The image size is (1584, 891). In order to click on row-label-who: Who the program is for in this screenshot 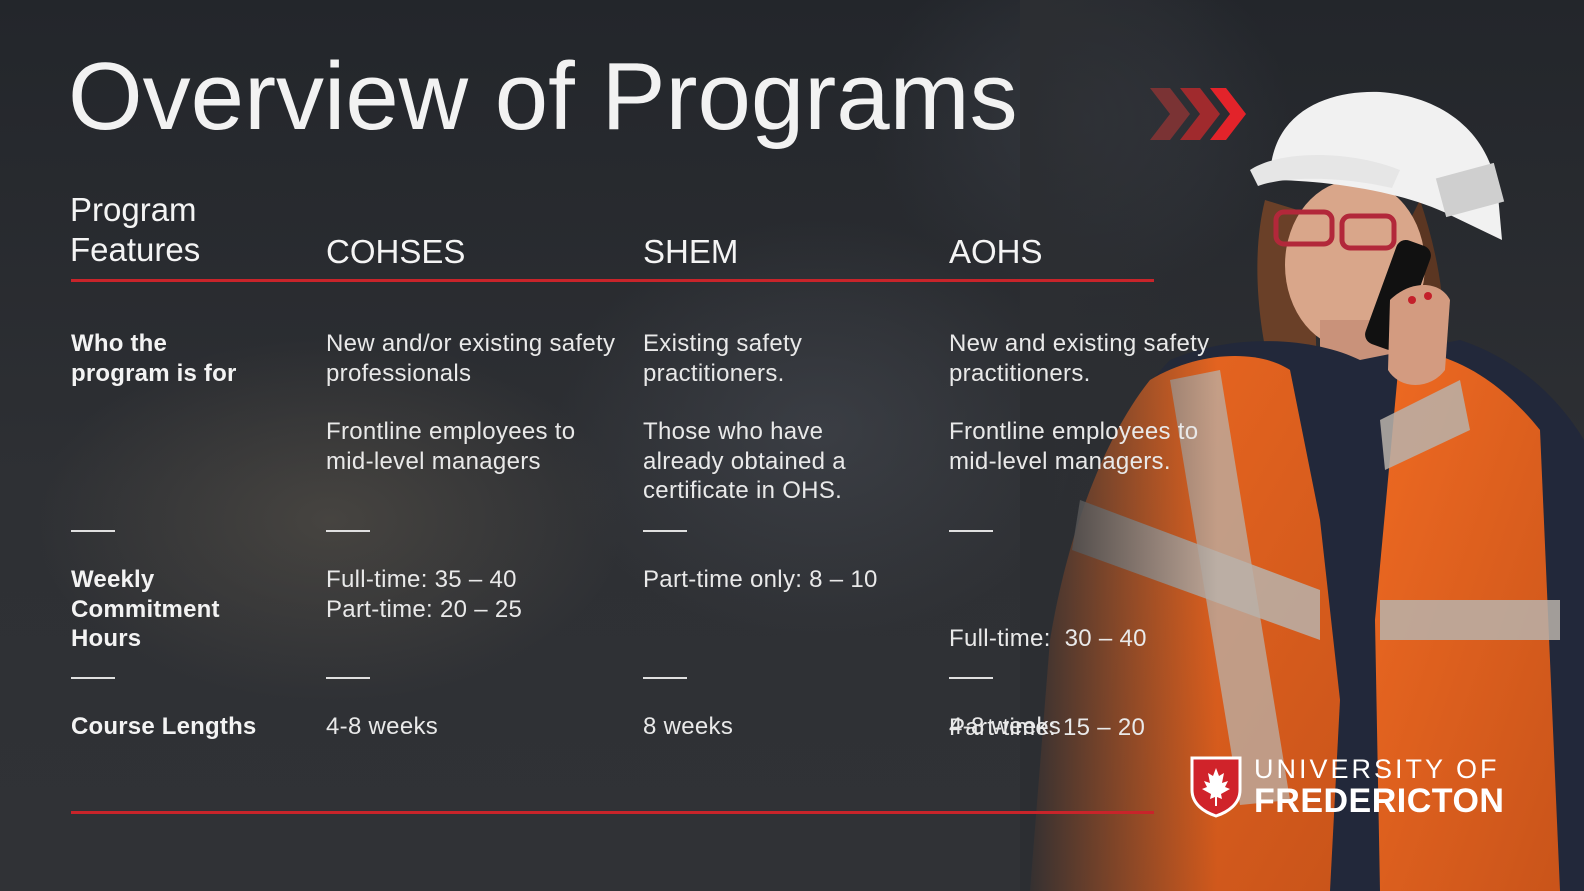, I will do `click(154, 358)`.